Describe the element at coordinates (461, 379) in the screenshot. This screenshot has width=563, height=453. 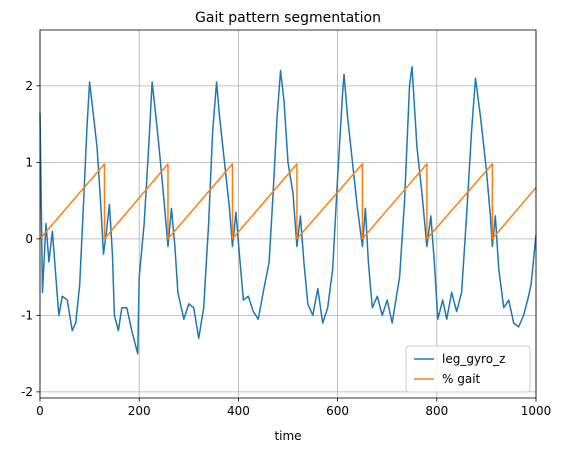
I see `legend-label: % gait` at that location.